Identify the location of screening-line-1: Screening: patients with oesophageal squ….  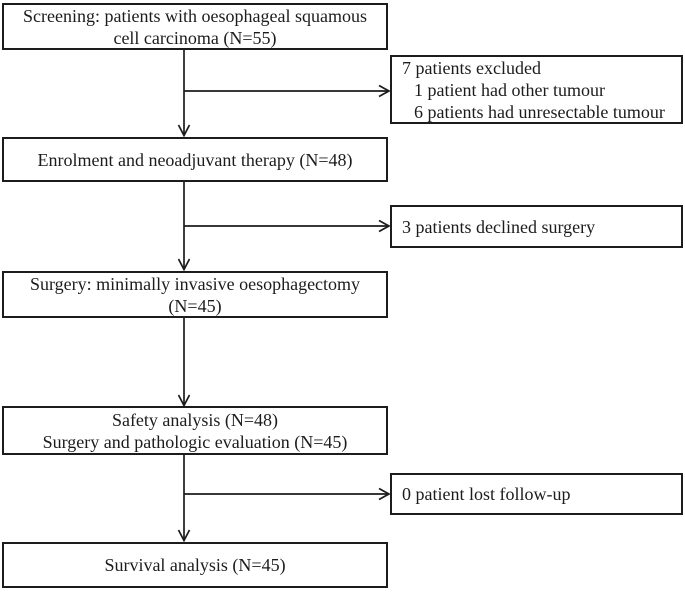
(195, 15).